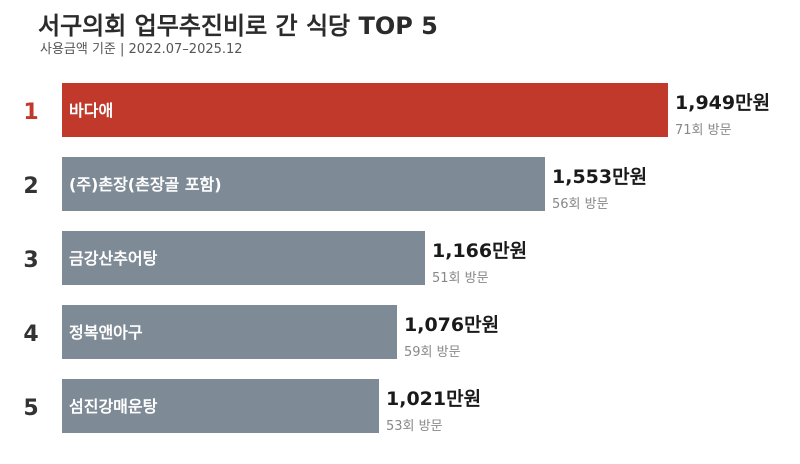  What do you see at coordinates (451, 325) in the screenshot?
I see `value-label: 1,076만원` at bounding box center [451, 325].